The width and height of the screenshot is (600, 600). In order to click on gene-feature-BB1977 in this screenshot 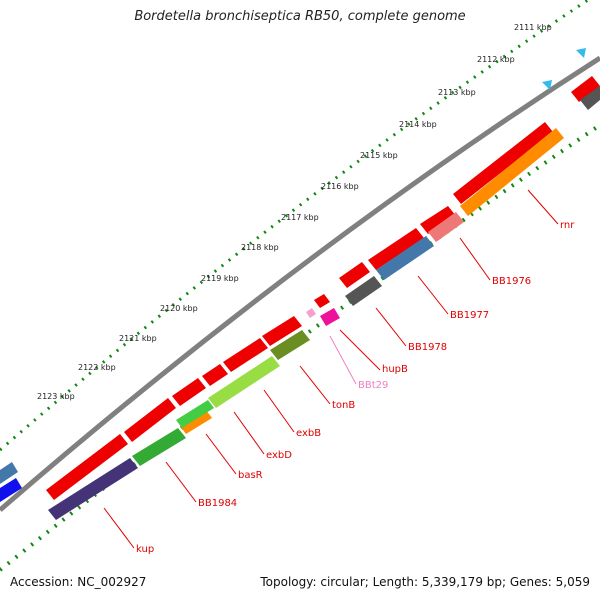, I will do `click(405, 258)`.